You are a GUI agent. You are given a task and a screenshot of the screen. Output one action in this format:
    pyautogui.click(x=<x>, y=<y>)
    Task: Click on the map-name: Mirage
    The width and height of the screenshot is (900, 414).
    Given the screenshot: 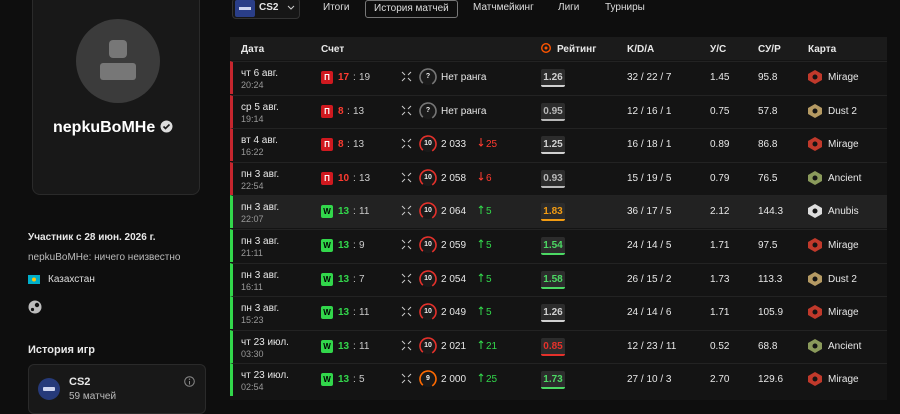 What is the action you would take?
    pyautogui.click(x=843, y=145)
    